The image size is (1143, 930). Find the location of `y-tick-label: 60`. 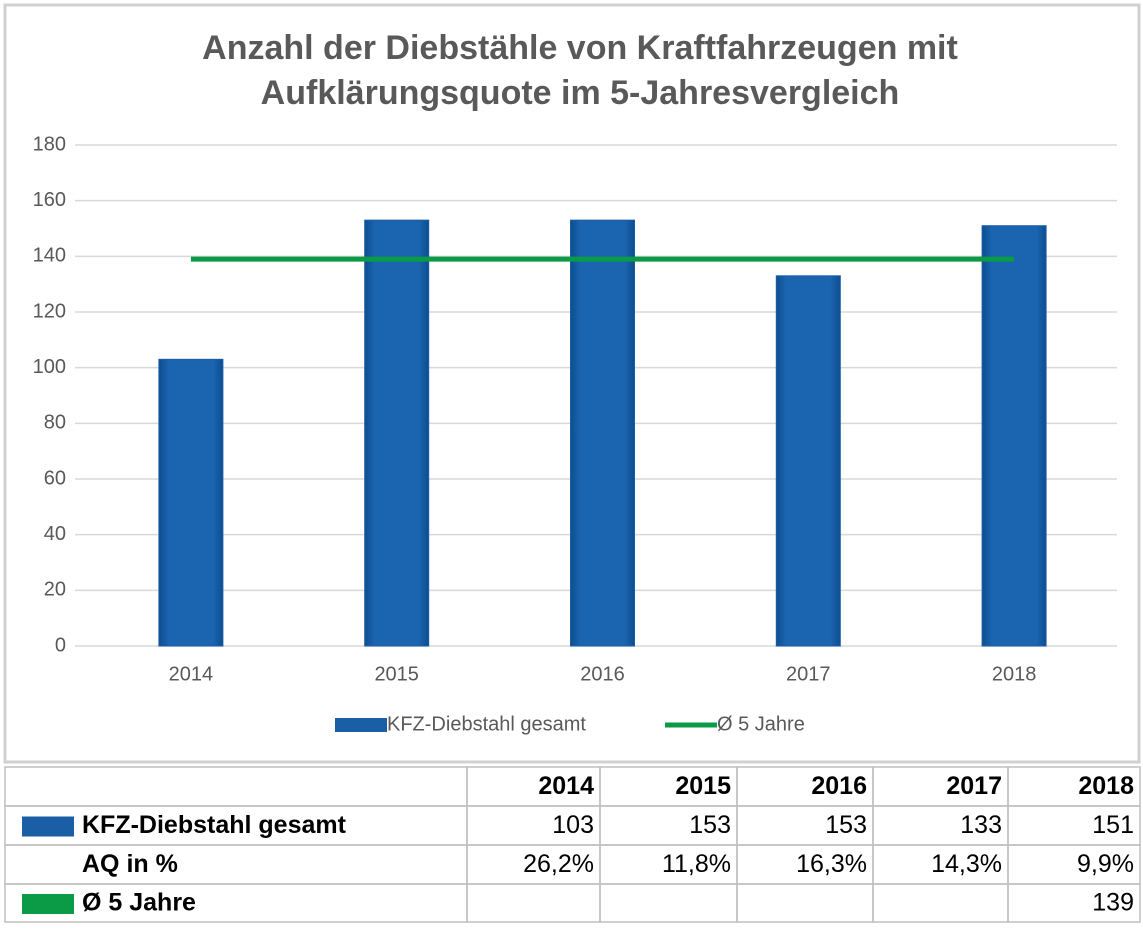

y-tick-label: 60 is located at coordinates (55, 478).